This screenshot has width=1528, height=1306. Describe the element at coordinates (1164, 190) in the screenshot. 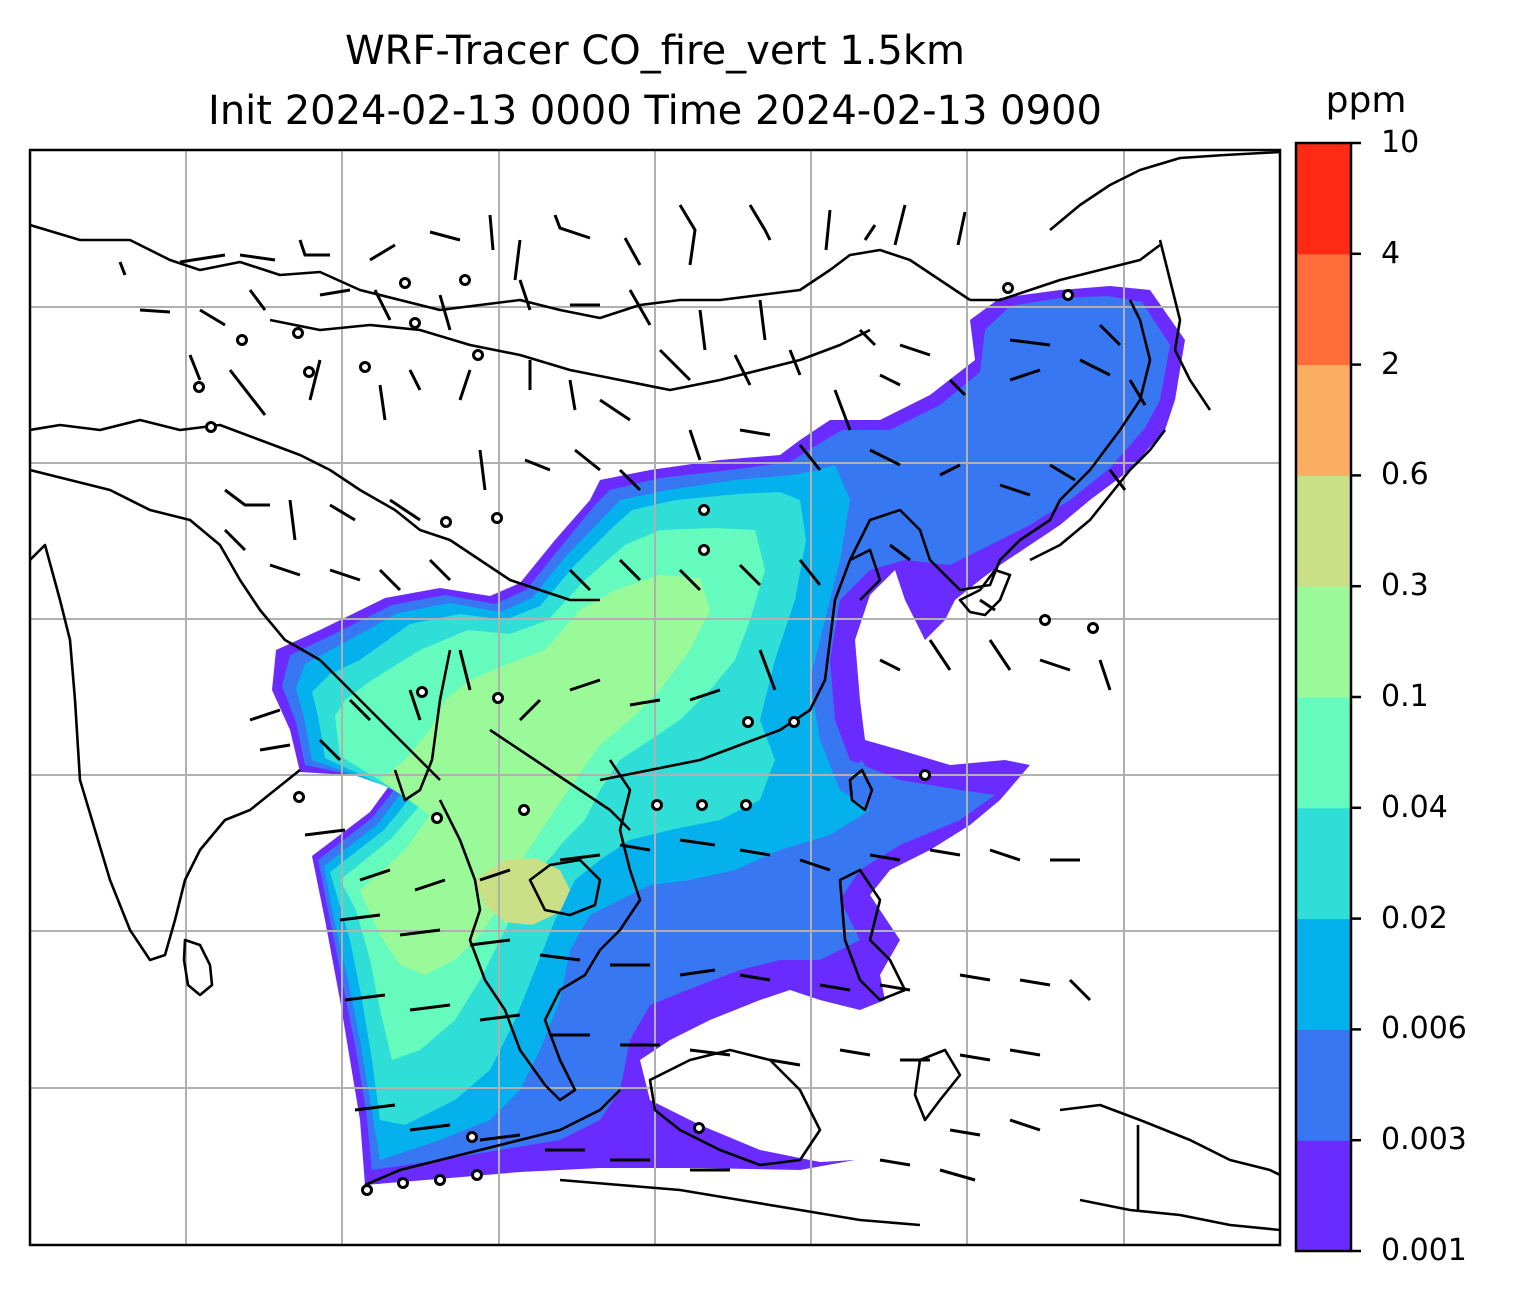

I see `coast-kamchatka` at that location.